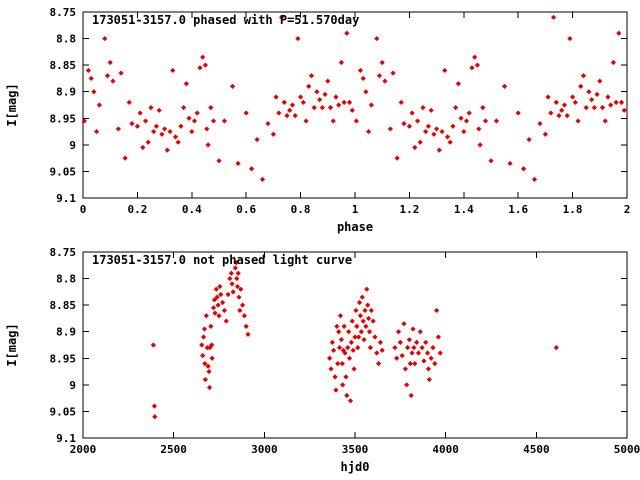  Describe the element at coordinates (573, 209) in the screenshot. I see `x-tick-label: 1.8` at that location.